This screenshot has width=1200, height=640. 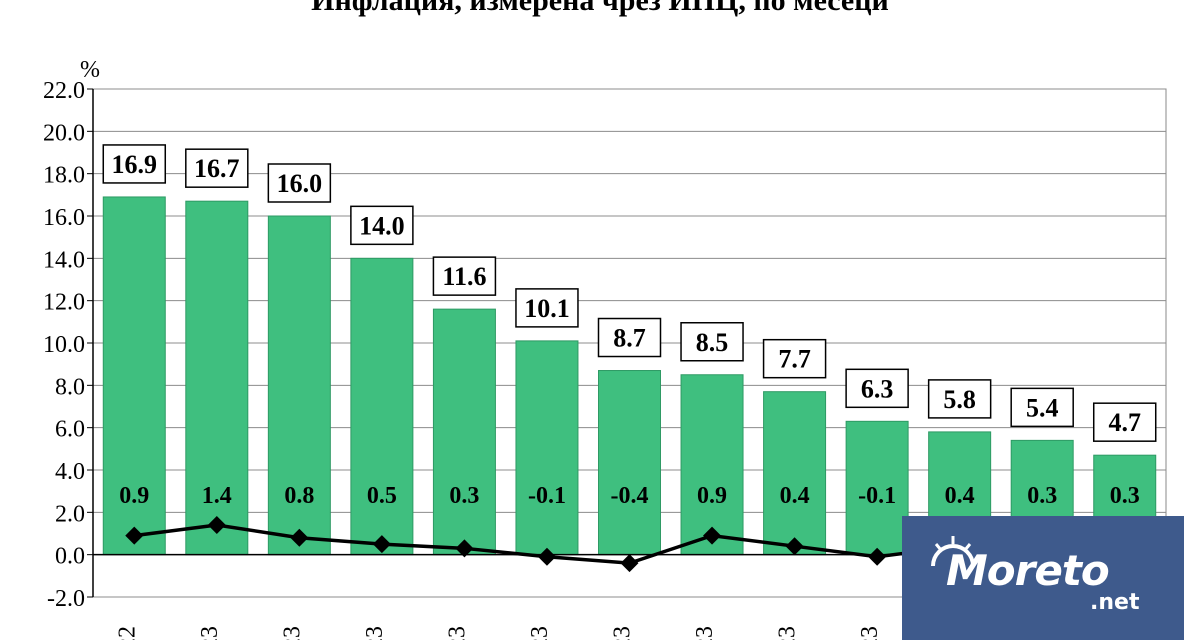 What do you see at coordinates (64, 176) in the screenshot?
I see `y-tick-label: 18.0` at bounding box center [64, 176].